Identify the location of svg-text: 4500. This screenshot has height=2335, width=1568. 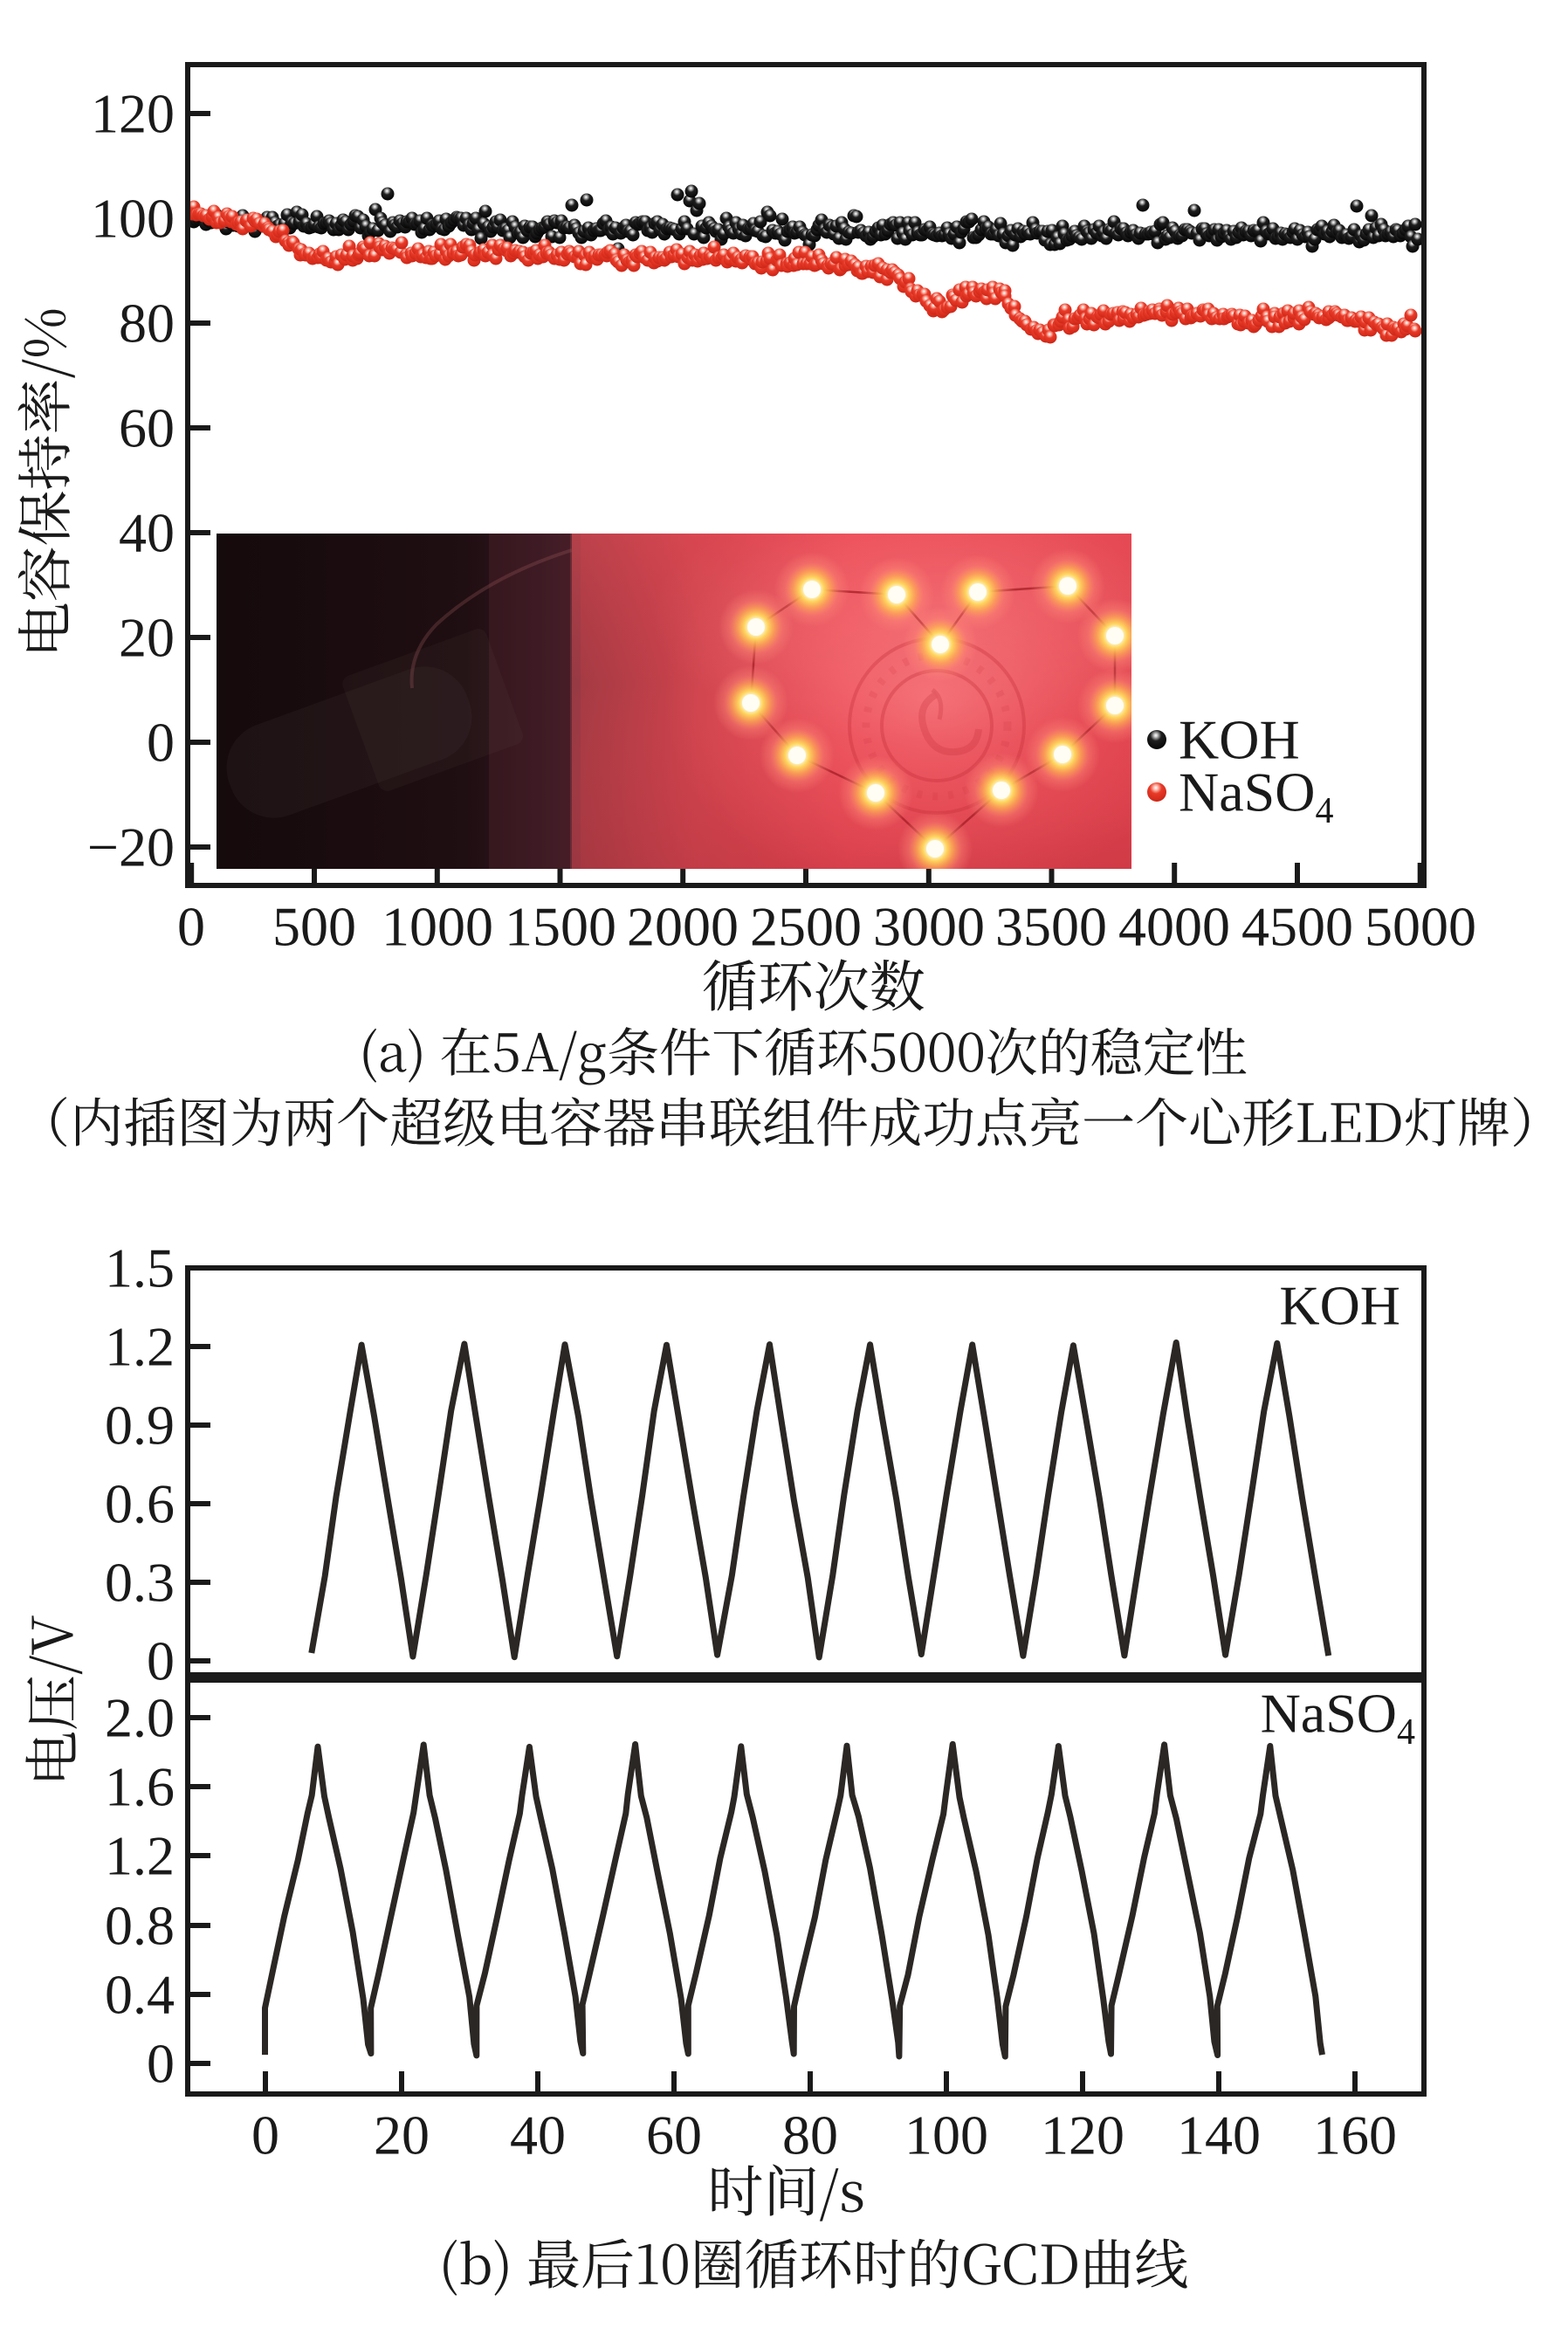
(1297, 927).